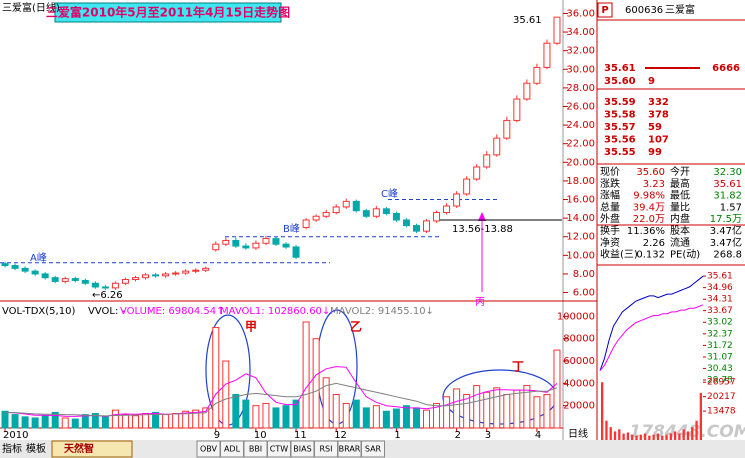 This screenshot has width=745, height=458. What do you see at coordinates (232, 449) in the screenshot?
I see `tab-label: ADL` at bounding box center [232, 449].